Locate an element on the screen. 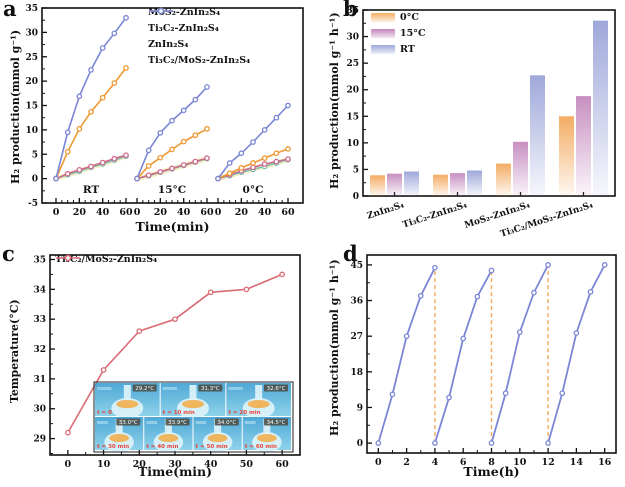 This screenshot has height=487, width=625. category-label: ZnIn₂S₄ is located at coordinates (386, 210).